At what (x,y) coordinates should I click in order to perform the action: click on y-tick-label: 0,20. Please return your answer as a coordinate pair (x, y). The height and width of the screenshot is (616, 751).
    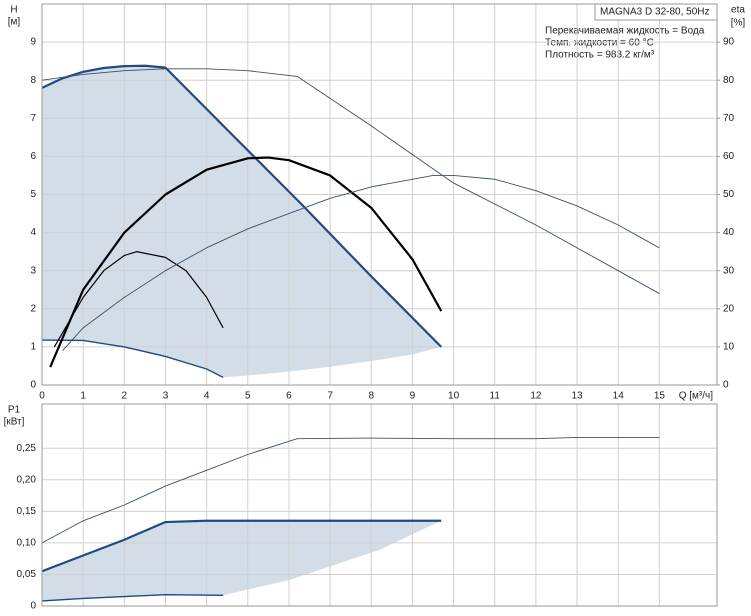
    Looking at the image, I should click on (27, 479).